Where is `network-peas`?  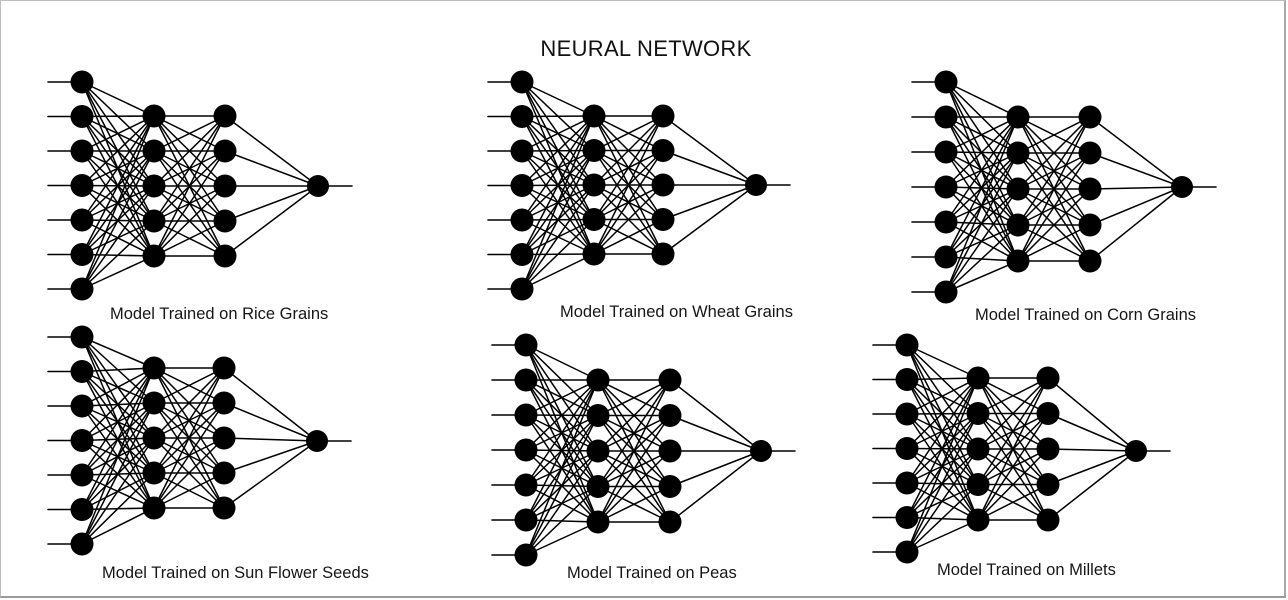
network-peas is located at coordinates (643, 450).